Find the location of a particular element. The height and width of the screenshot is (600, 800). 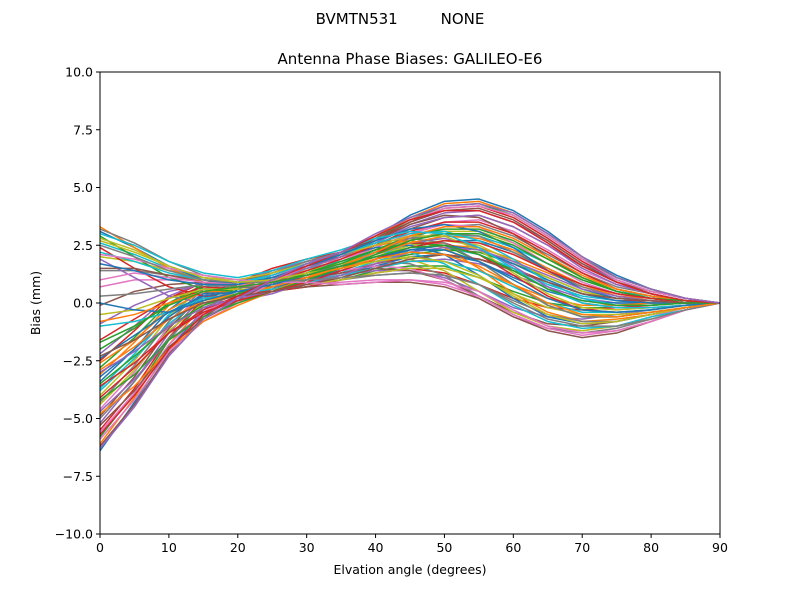

x-tick-label: 50 is located at coordinates (444, 547).